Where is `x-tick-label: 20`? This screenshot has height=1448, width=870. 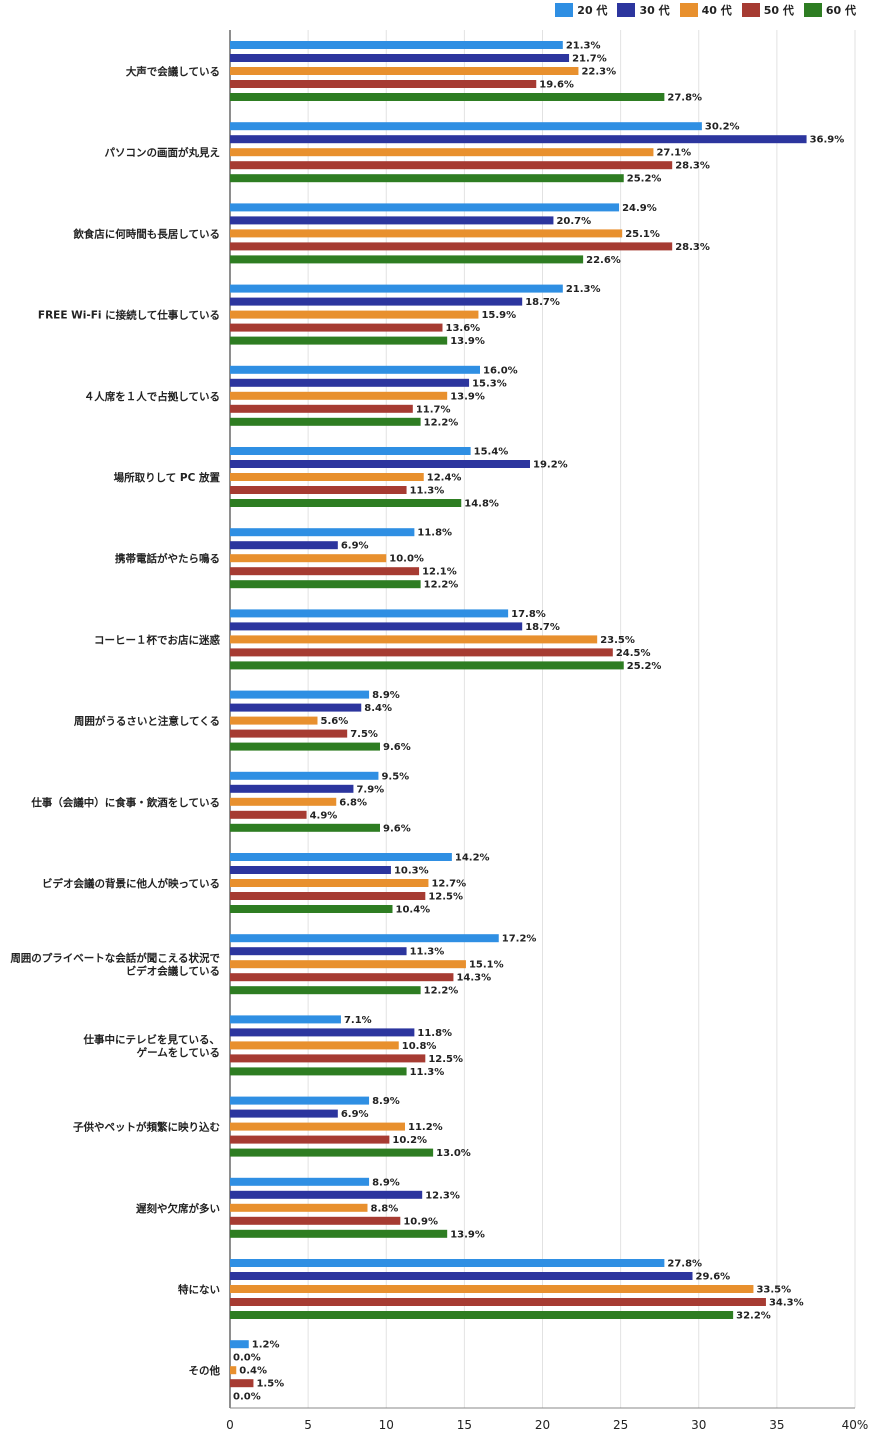 x-tick-label: 20 is located at coordinates (542, 1425).